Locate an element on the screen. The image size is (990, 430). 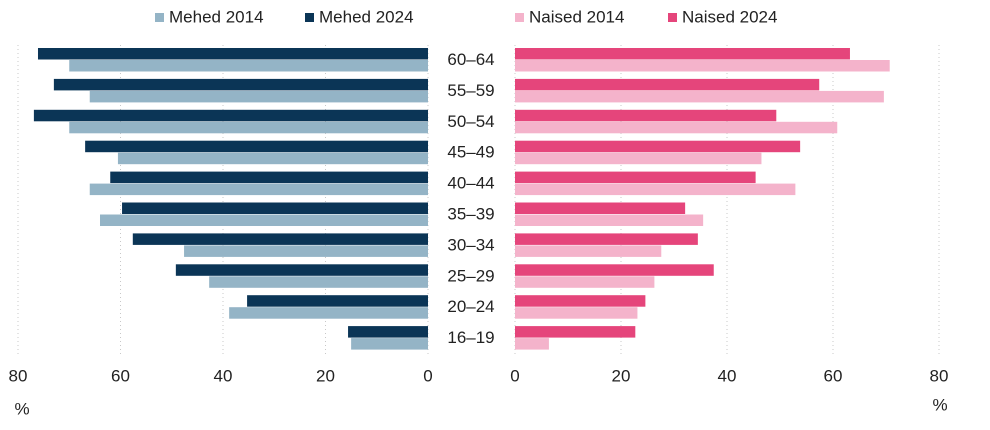
category-label: 45–49 is located at coordinates (470, 152).